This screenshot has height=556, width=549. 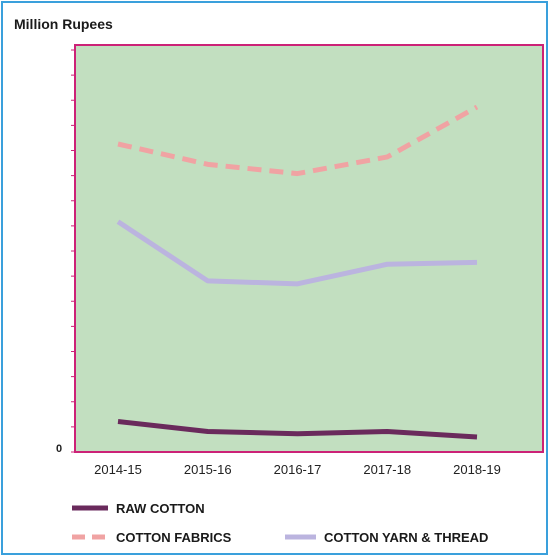 I want to click on x-axis-tick-labels: 2014-15 2015-16 2016-17 2017-18 2018-19, so click(x=297, y=469).